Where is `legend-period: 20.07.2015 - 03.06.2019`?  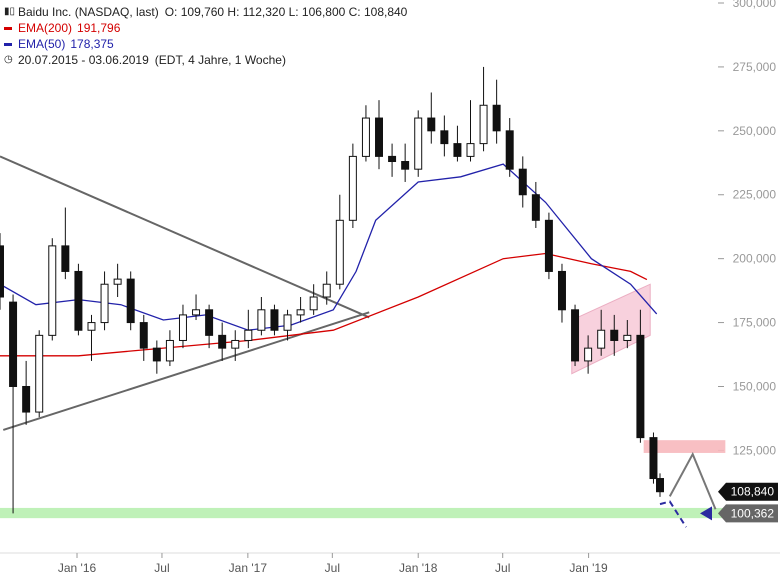 legend-period: 20.07.2015 - 03.06.2019 is located at coordinates (83, 60).